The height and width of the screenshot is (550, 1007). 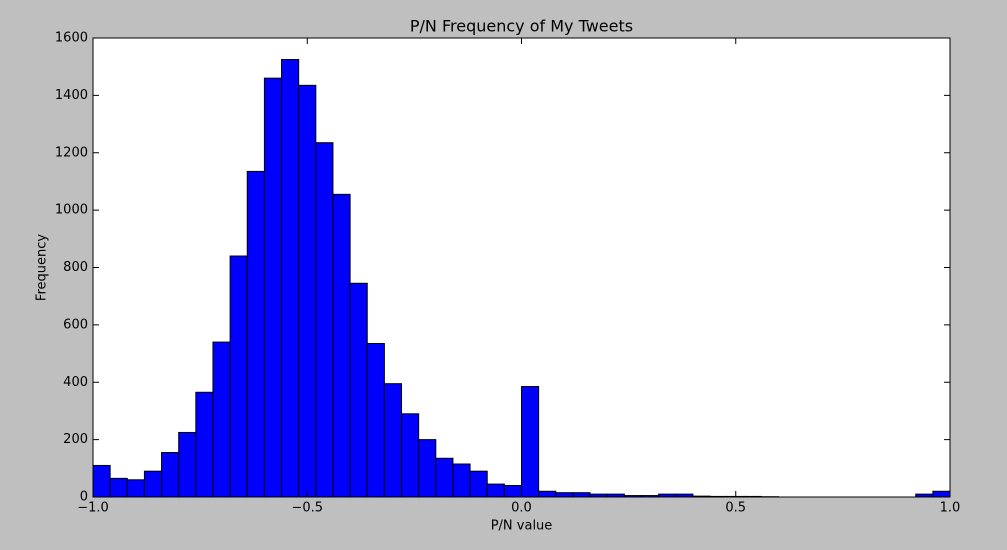 I want to click on y-tick-label: 1400, so click(x=71, y=95).